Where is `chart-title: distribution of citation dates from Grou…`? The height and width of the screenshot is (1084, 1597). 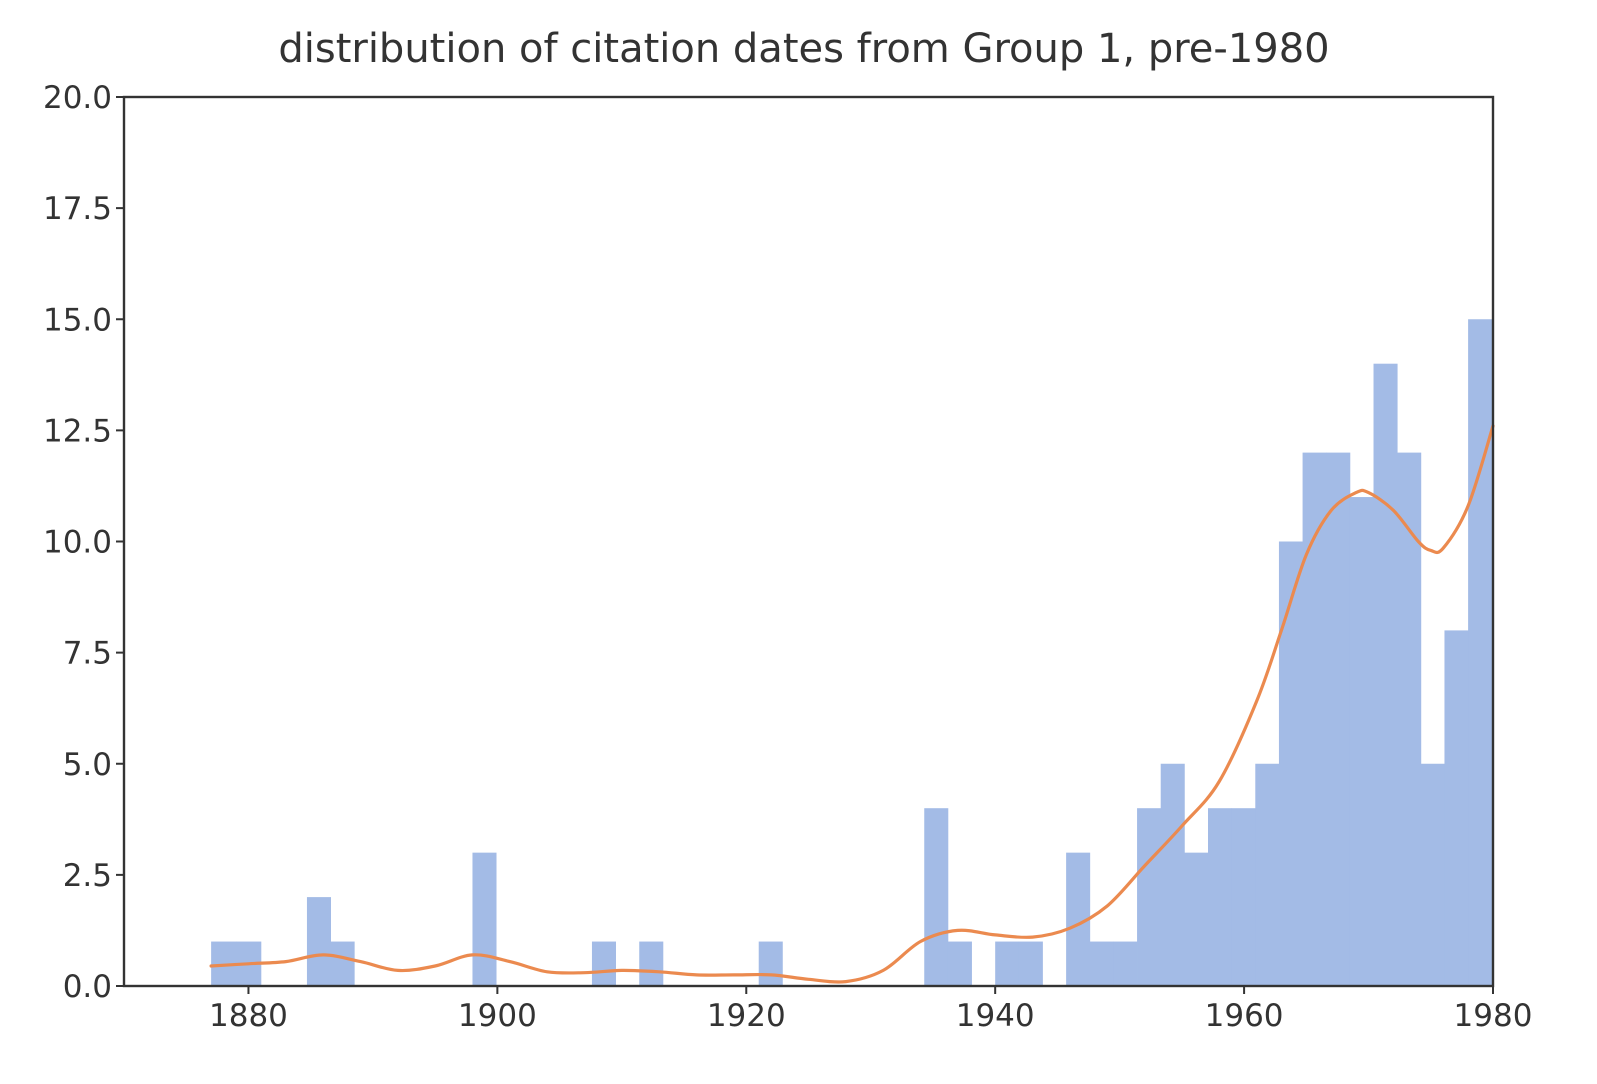
chart-title: distribution of citation dates from Grou… is located at coordinates (803, 49).